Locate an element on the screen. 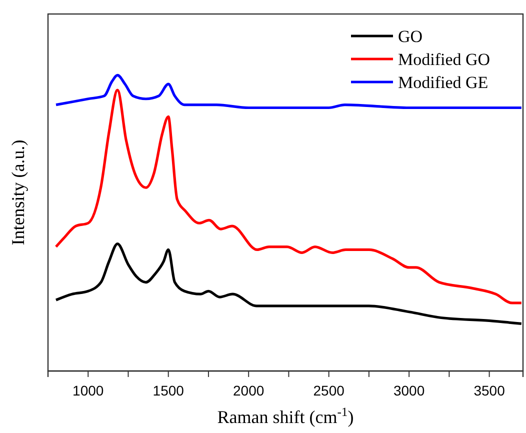 The image size is (526, 433). x-axis-title: Raman shift (cm$^{-1}$) is located at coordinates (285, 416).